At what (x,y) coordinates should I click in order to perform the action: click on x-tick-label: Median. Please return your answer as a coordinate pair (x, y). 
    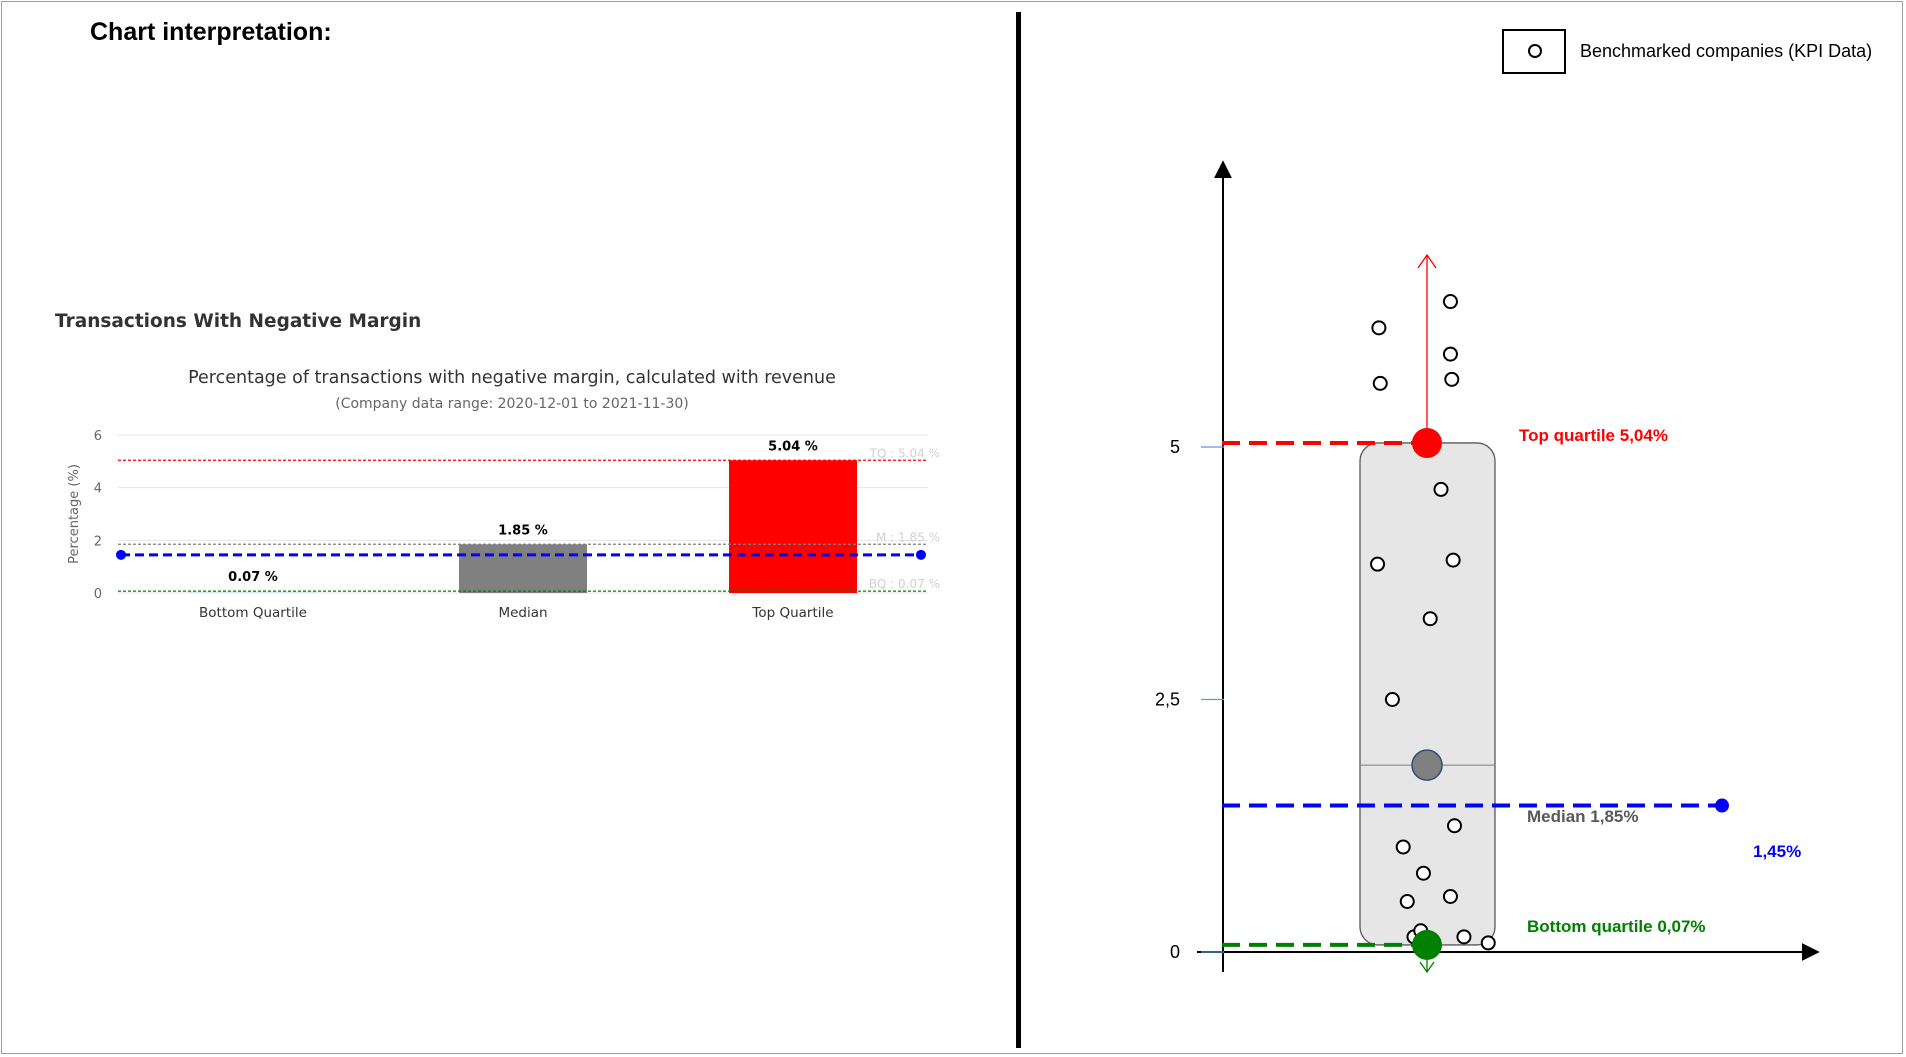
    Looking at the image, I should click on (522, 613).